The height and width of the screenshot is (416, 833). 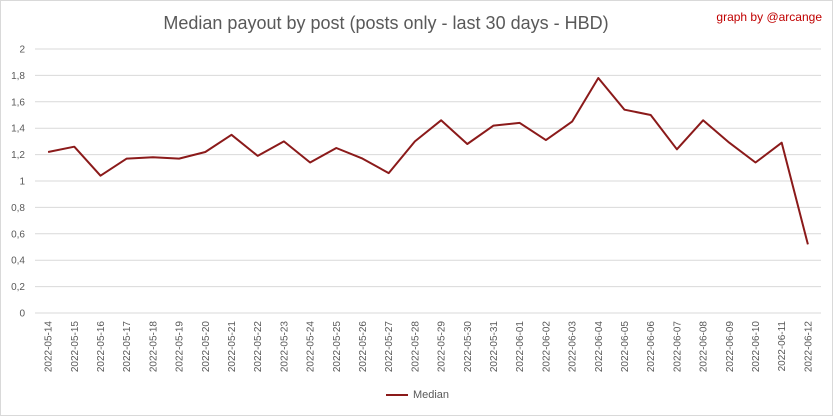 What do you see at coordinates (520, 347) in the screenshot?
I see `x-tick-label: 2022-06-01` at bounding box center [520, 347].